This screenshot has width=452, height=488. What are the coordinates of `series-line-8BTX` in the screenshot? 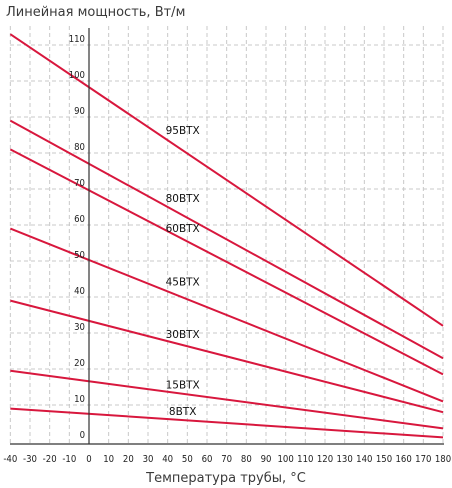 It's located at (227, 423).